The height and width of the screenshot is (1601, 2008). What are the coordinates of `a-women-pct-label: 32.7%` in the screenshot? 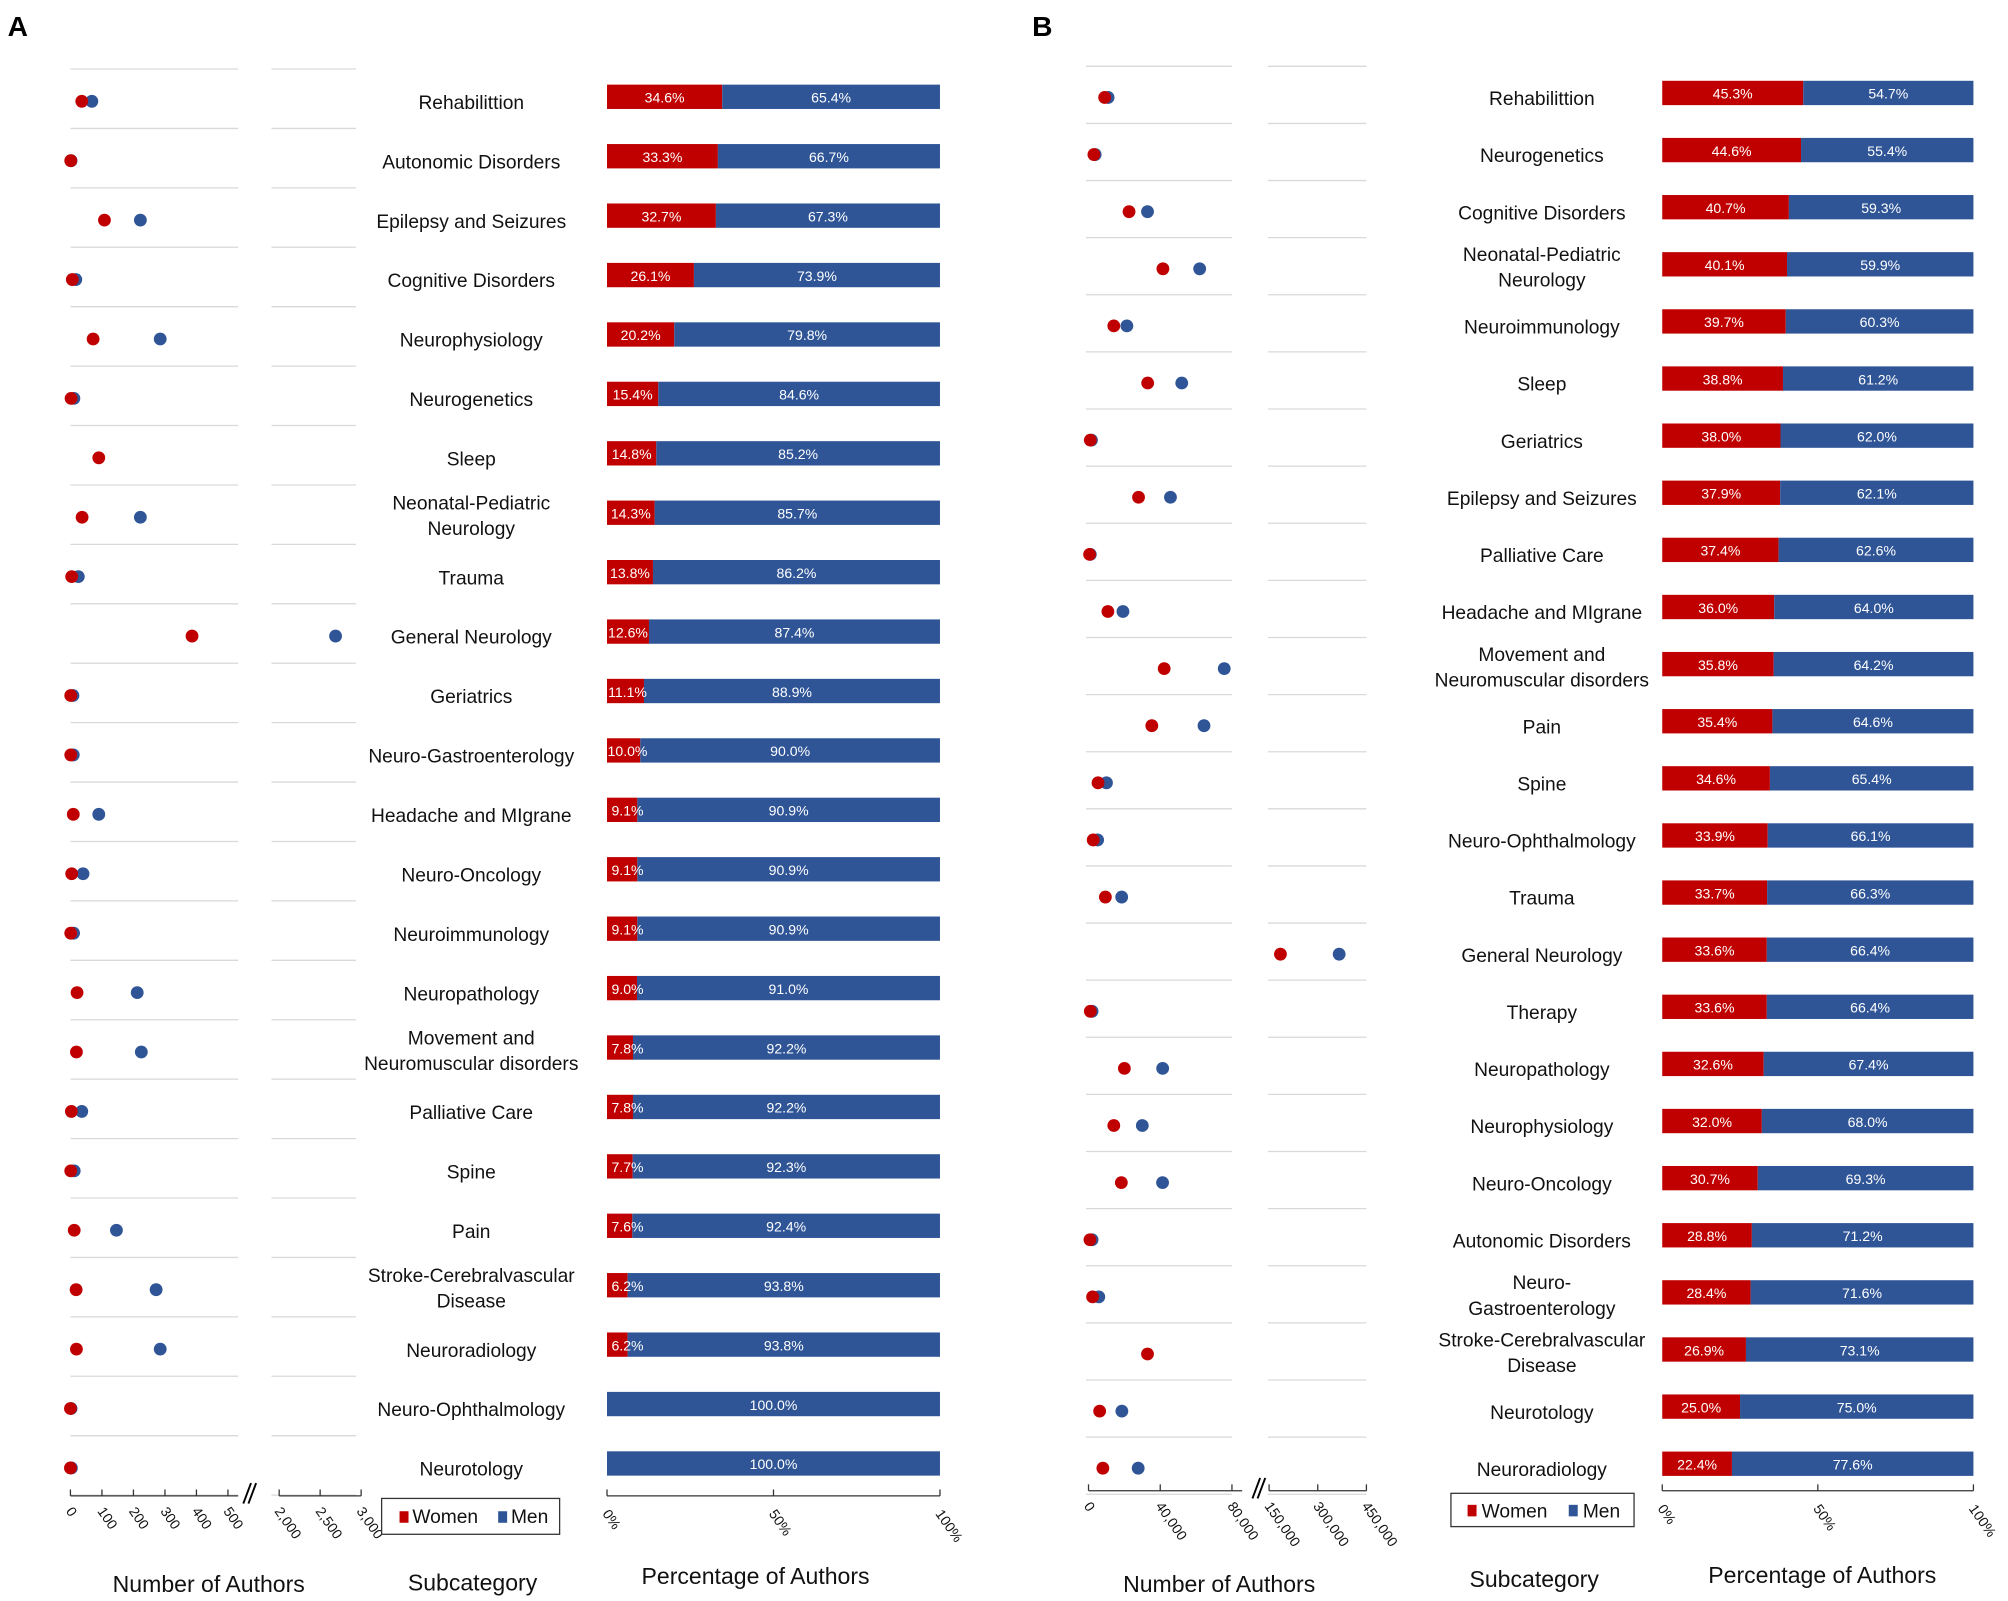 It's located at (661, 216).